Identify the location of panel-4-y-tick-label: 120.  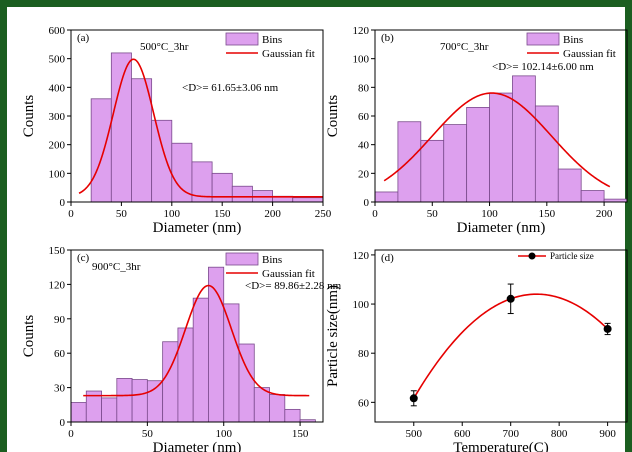
(361, 256).